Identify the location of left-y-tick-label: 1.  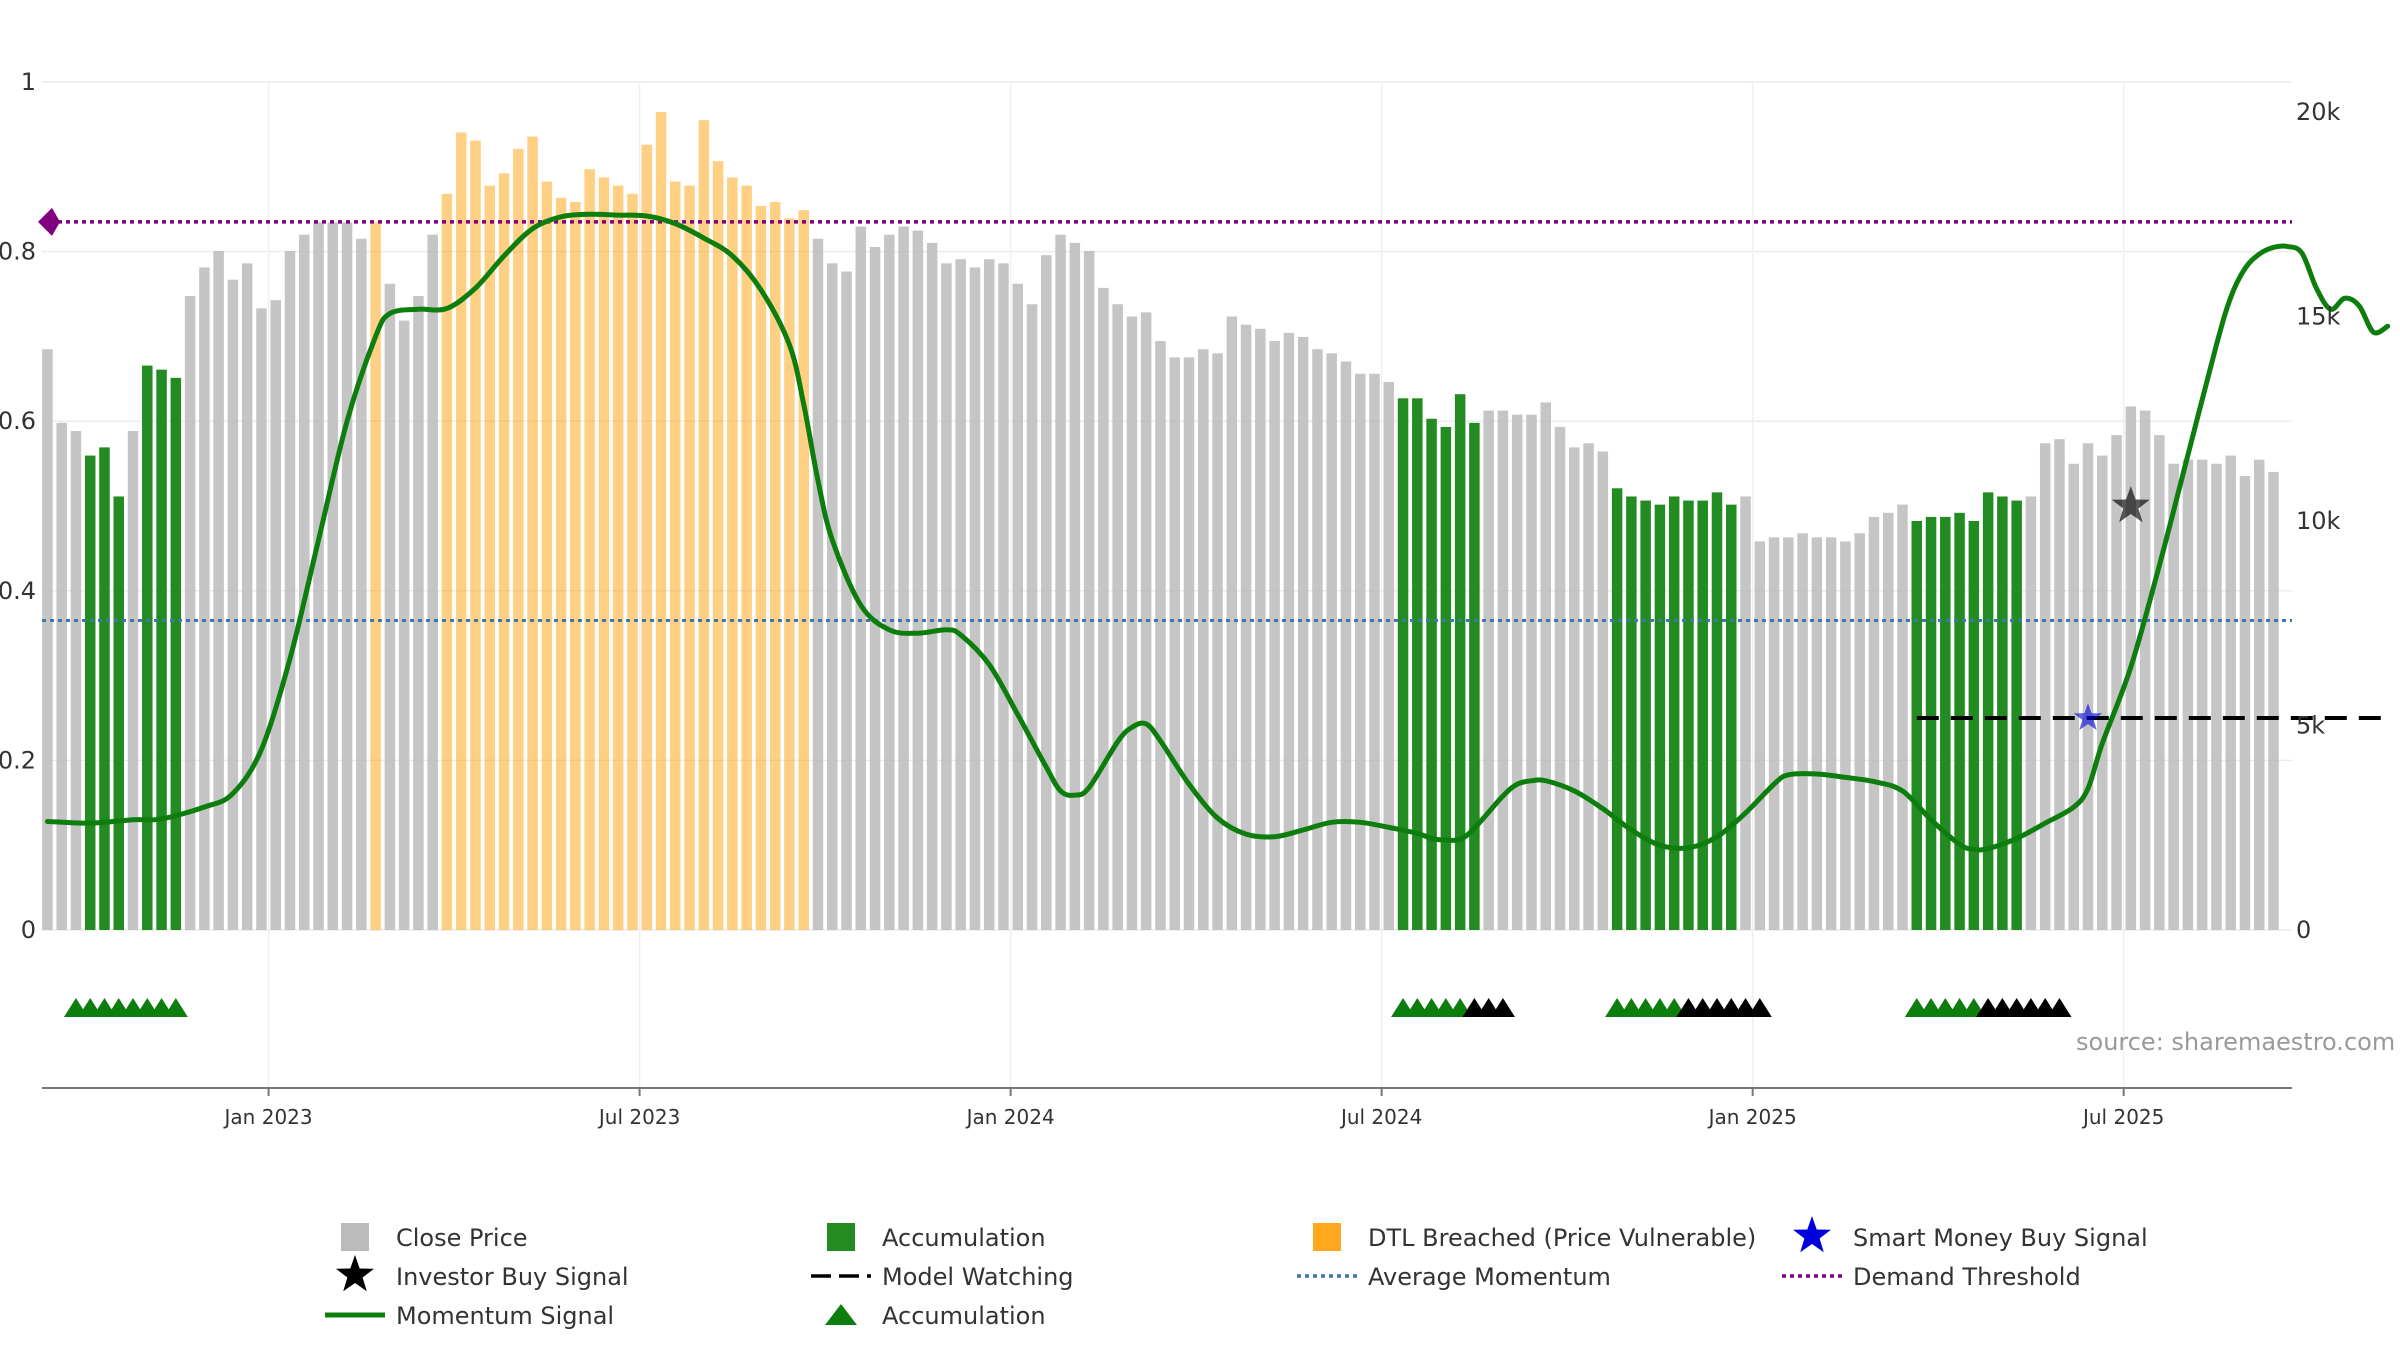
(28, 82).